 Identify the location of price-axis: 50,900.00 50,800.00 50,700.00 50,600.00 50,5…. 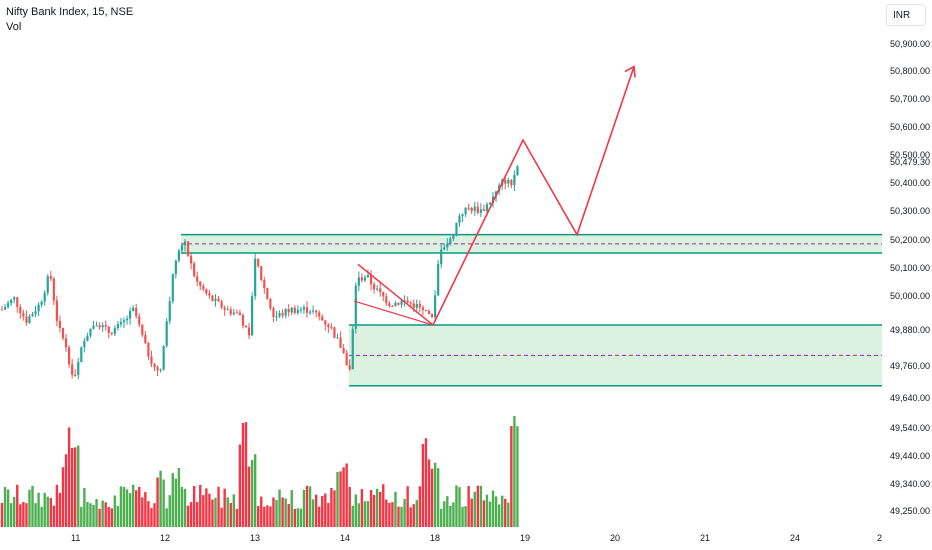
(910, 277).